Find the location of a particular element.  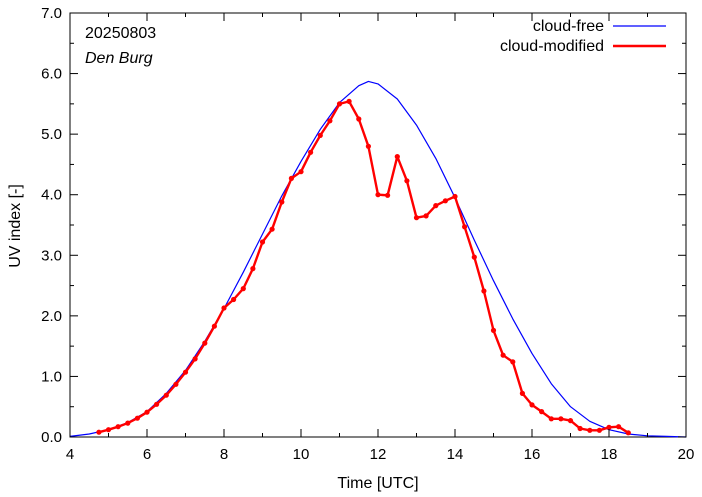

y-axis-title: UV index [-] is located at coordinates (15, 226).